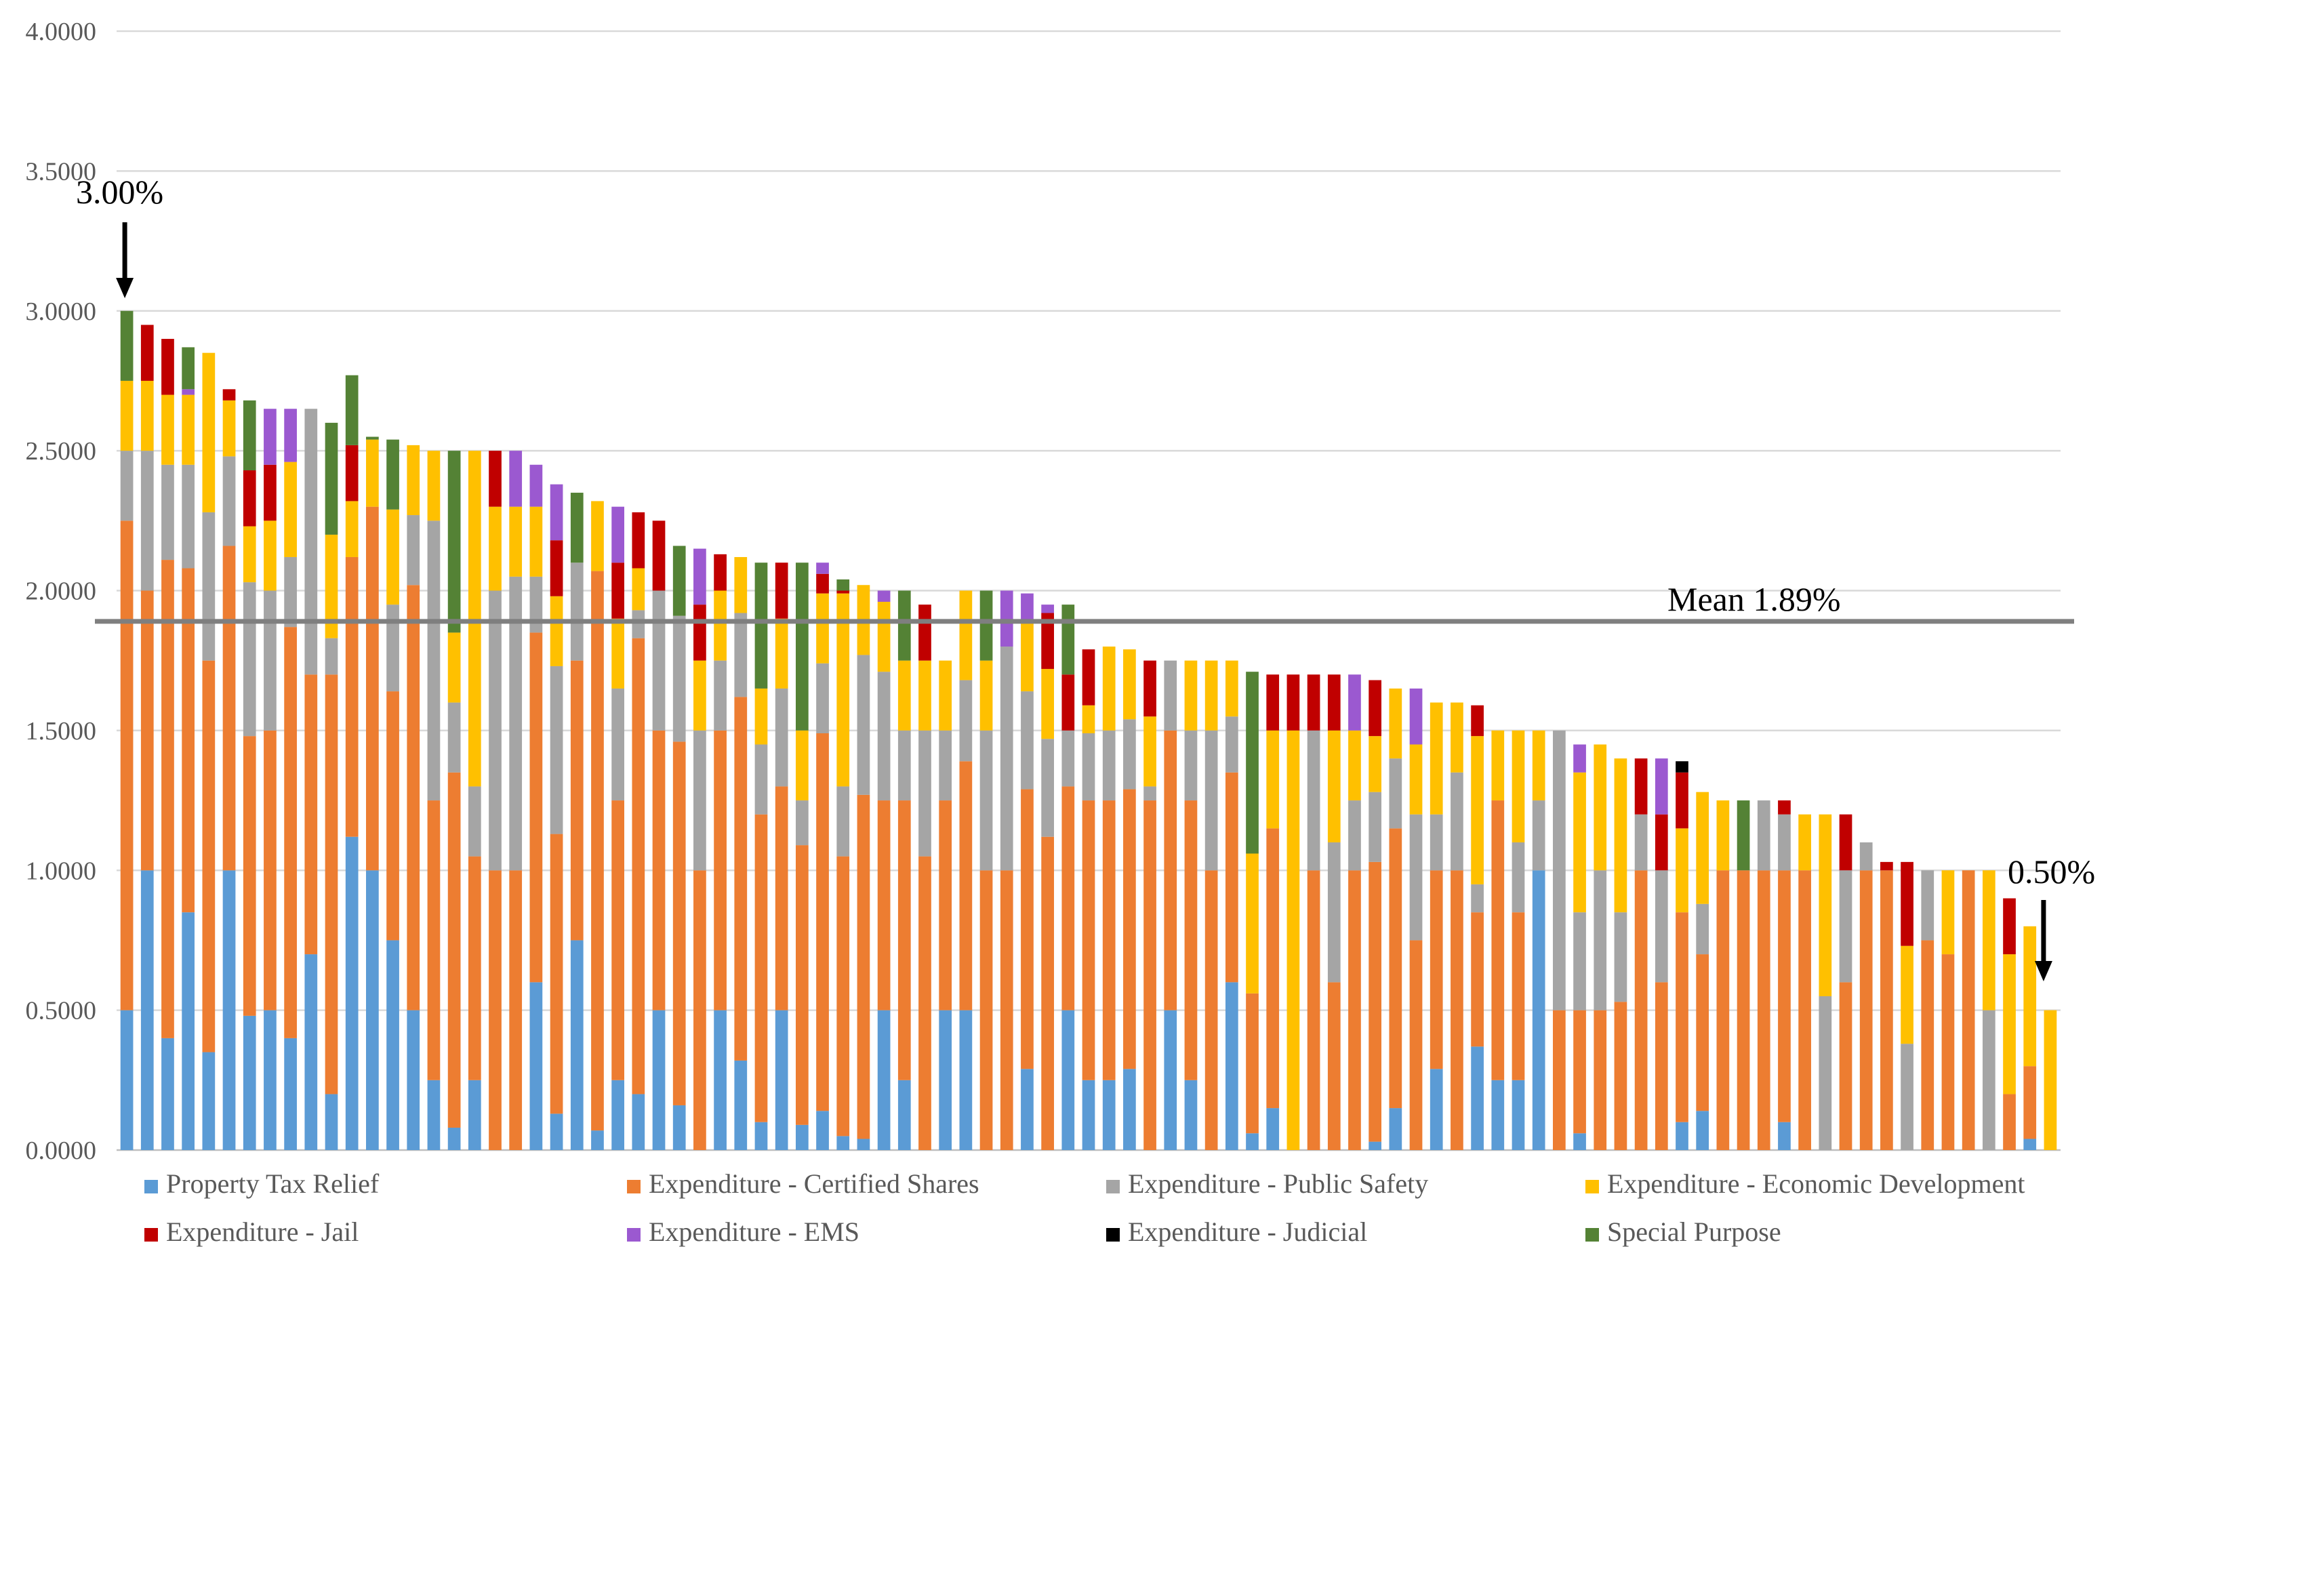 This screenshot has height=1596, width=2310. What do you see at coordinates (1805, 1183) in the screenshot?
I see `legend-item-ed: Expenditure - Economic Development` at bounding box center [1805, 1183].